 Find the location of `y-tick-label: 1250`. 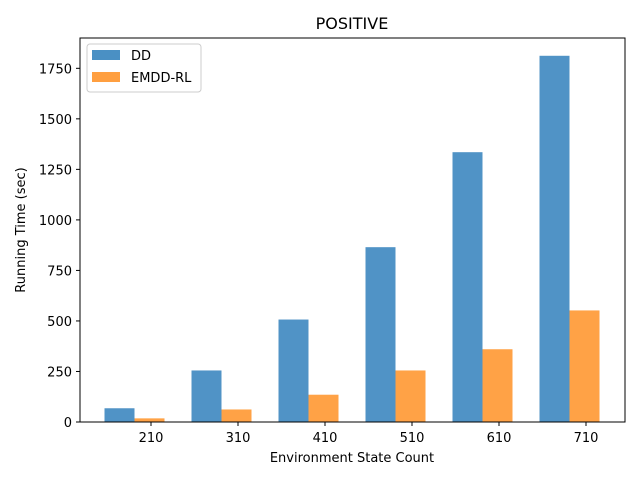

y-tick-label: 1250 is located at coordinates (55, 170).